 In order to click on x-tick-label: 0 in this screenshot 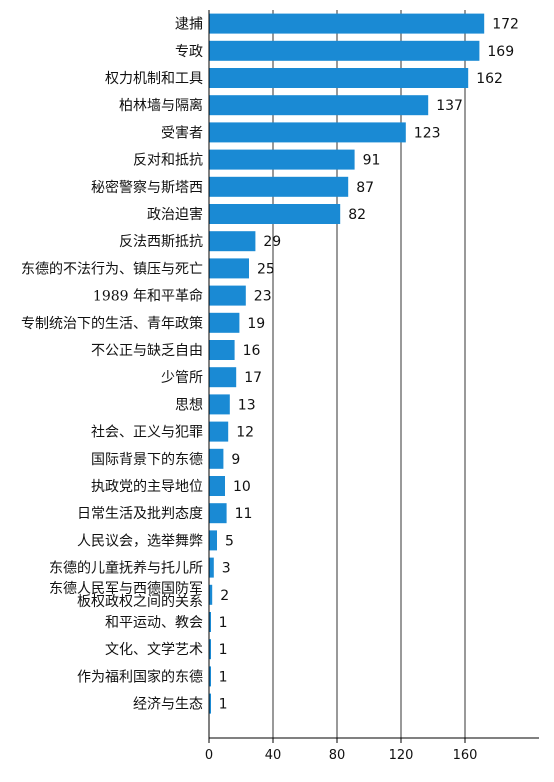, I will do `click(209, 755)`.